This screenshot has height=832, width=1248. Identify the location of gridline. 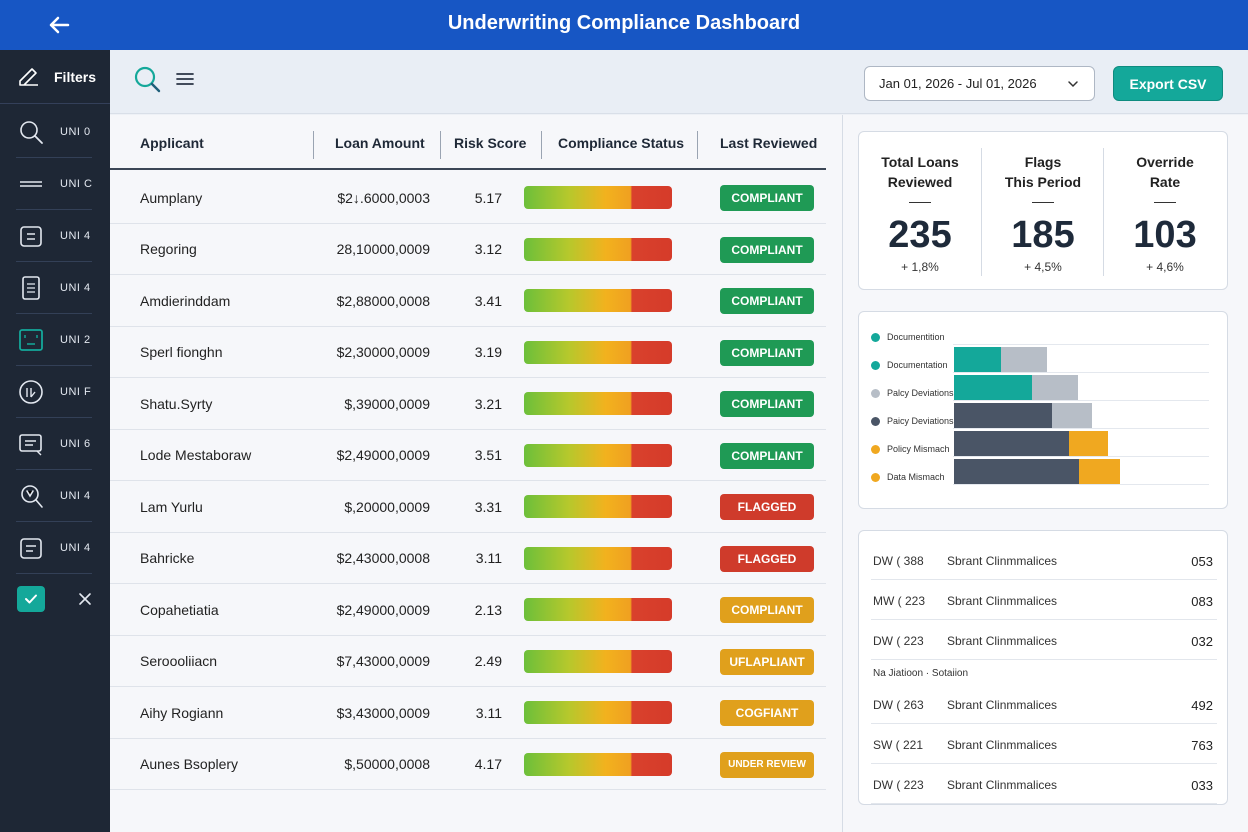
(1081, 456).